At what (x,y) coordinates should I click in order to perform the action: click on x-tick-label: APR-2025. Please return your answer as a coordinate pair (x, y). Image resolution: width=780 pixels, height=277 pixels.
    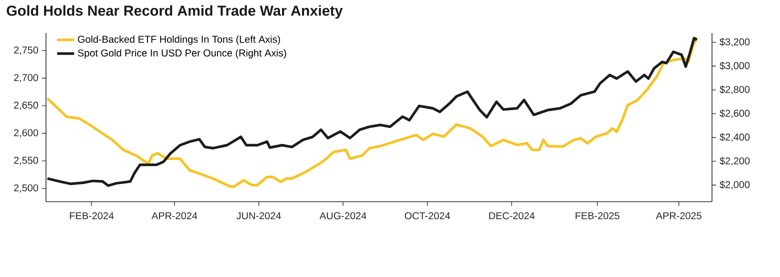
    Looking at the image, I should click on (679, 216).